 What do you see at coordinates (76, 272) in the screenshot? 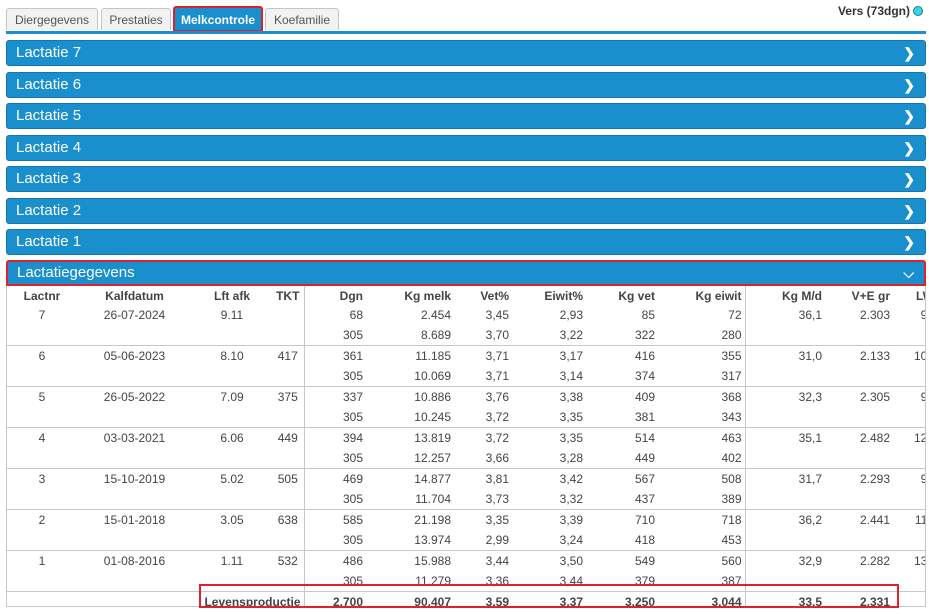
I see `accordion-label: Lactatiegegevens` at bounding box center [76, 272].